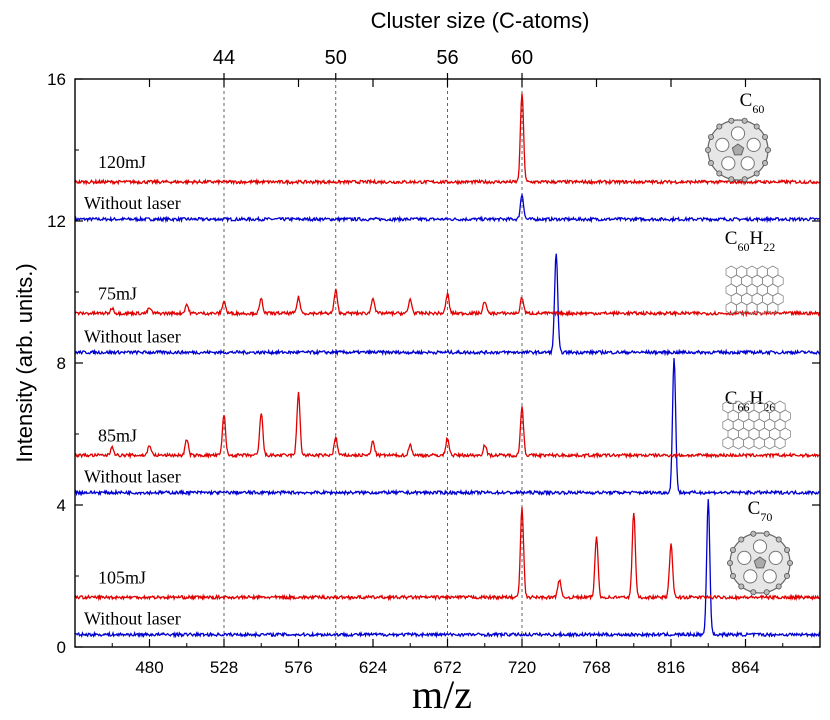 This screenshot has height=720, width=830. What do you see at coordinates (298, 667) in the screenshot?
I see `x-tick-label-576: 576` at bounding box center [298, 667].